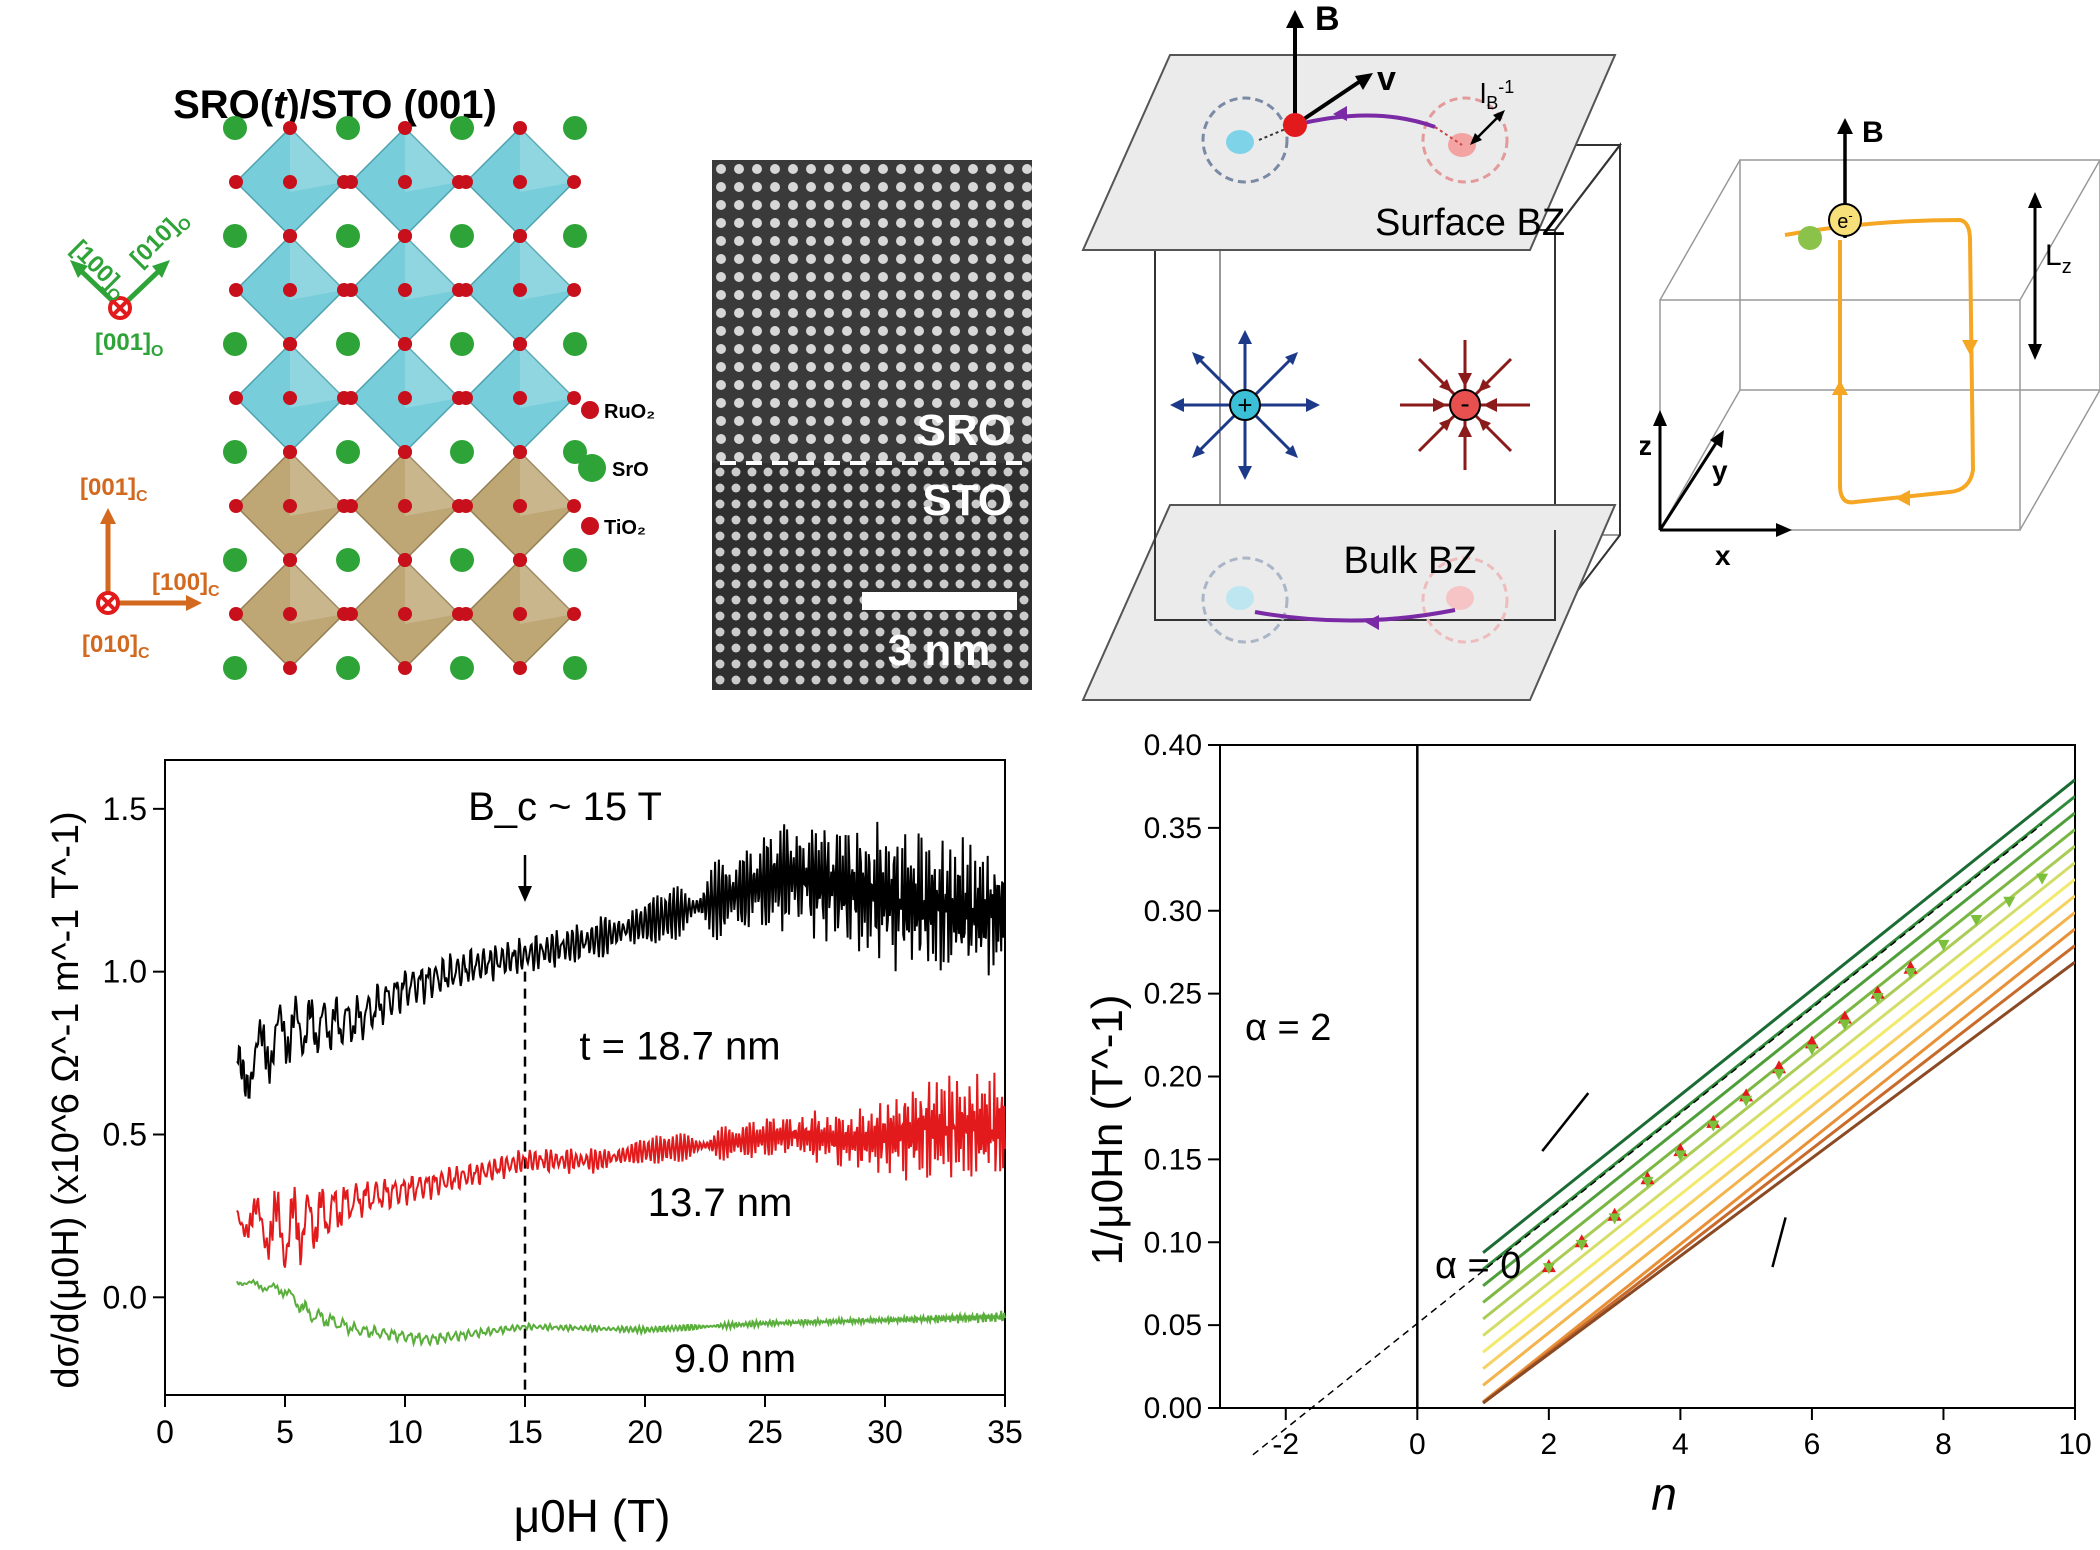 Image resolution: width=2100 pixels, height=1550 pixels. Describe the element at coordinates (335, 105) in the screenshot. I see `crystal-title: SRO(t)/STO (001)` at that location.